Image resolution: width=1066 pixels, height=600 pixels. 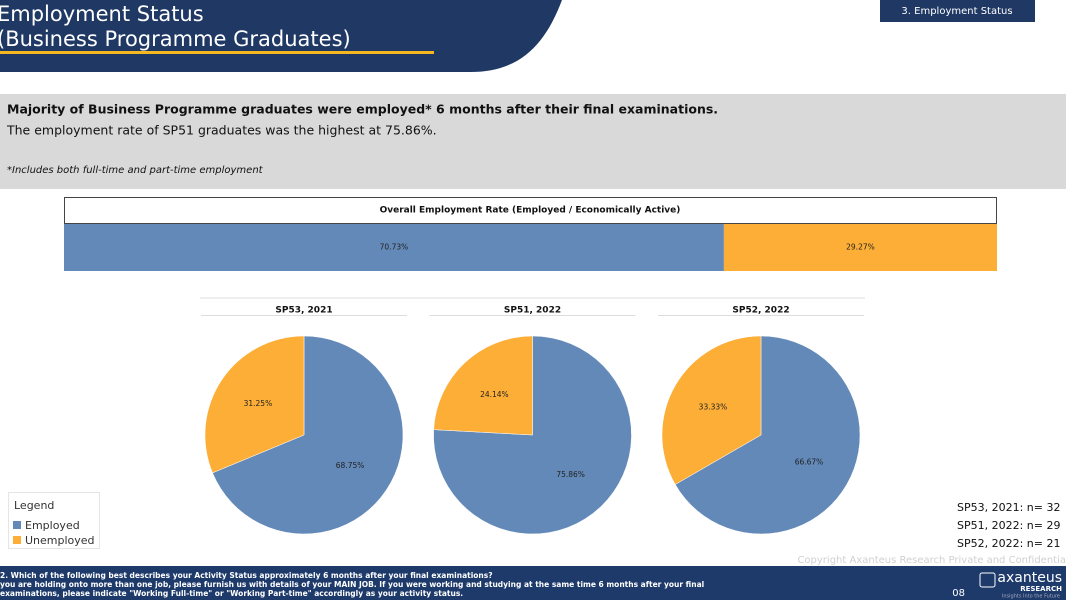 What do you see at coordinates (52, 525) in the screenshot?
I see `legend-label: Employed` at bounding box center [52, 525].